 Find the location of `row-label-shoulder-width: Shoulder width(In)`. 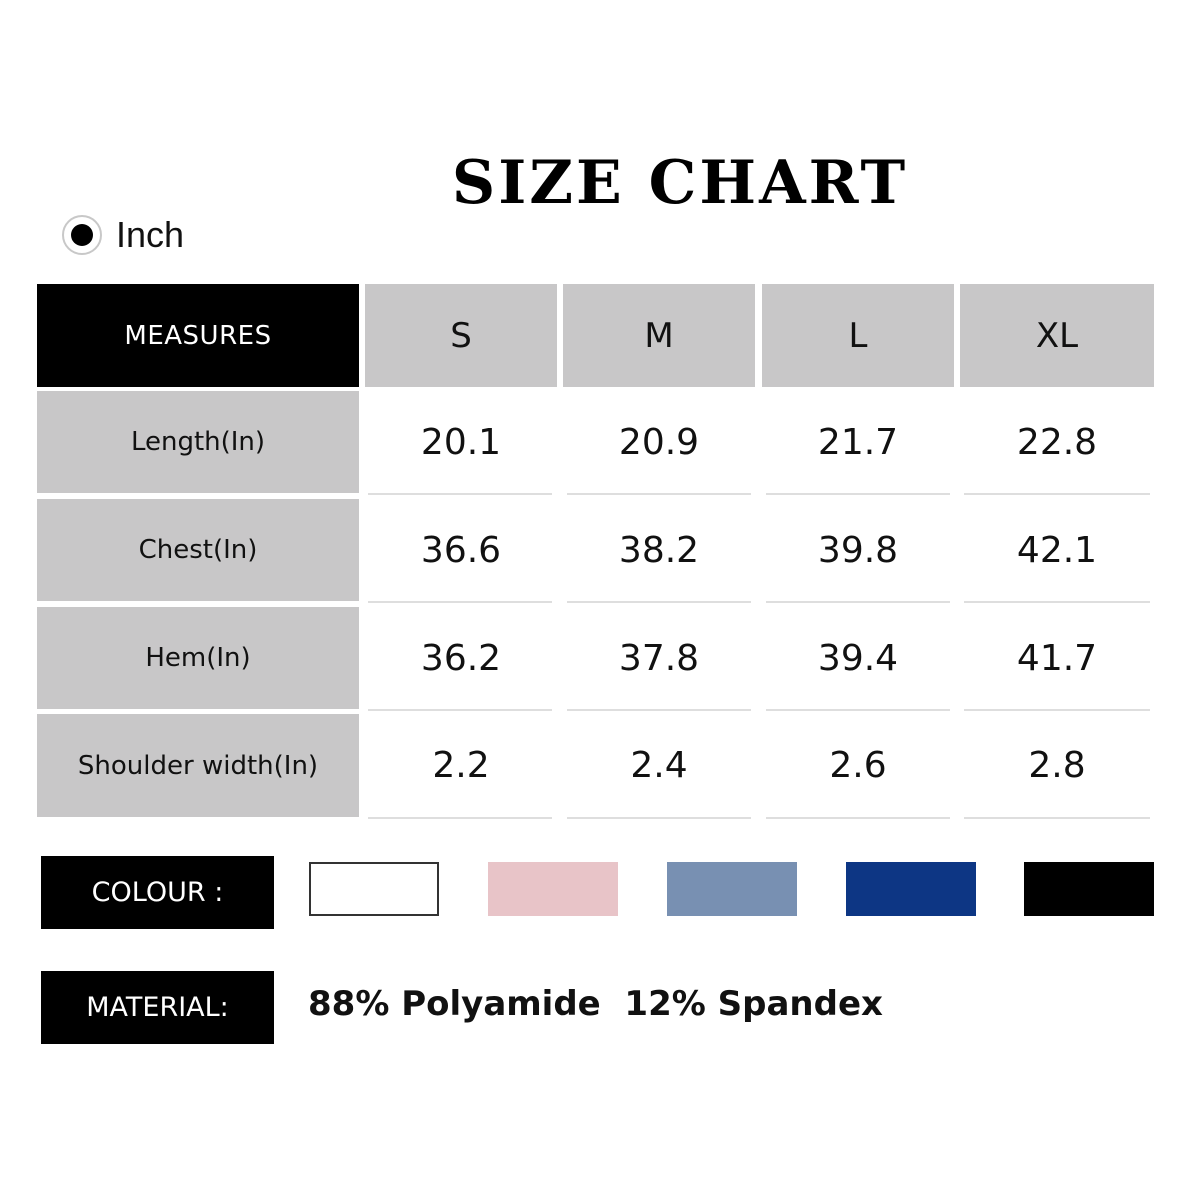

row-label-shoulder-width: Shoulder width(In) is located at coordinates (198, 765).